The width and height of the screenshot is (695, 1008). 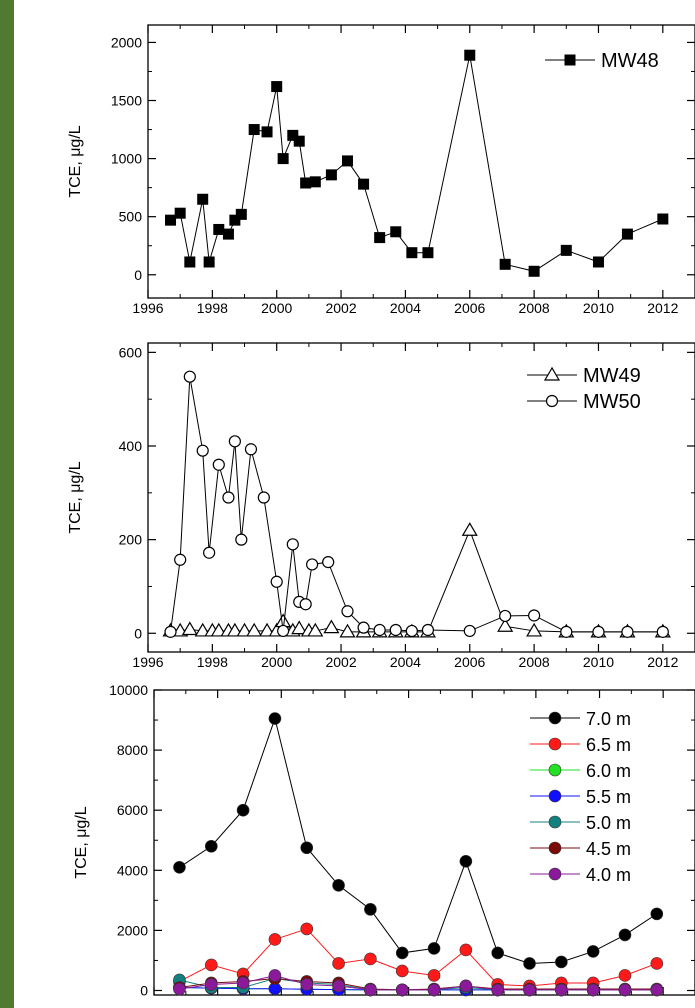 I want to click on legend-label: MW50, so click(x=612, y=402).